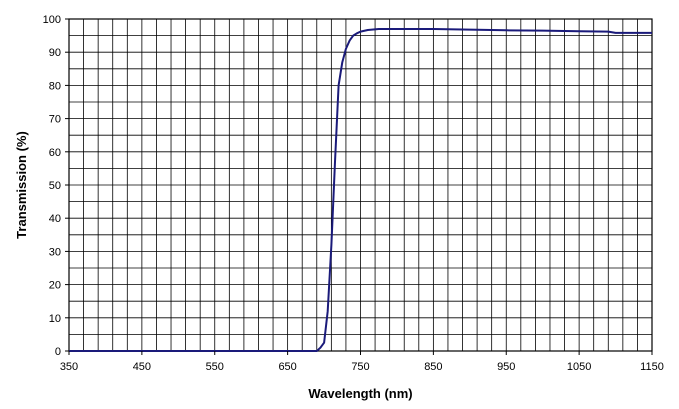 This screenshot has height=409, width=679. What do you see at coordinates (69, 367) in the screenshot?
I see `x-tick-label: 350` at bounding box center [69, 367].